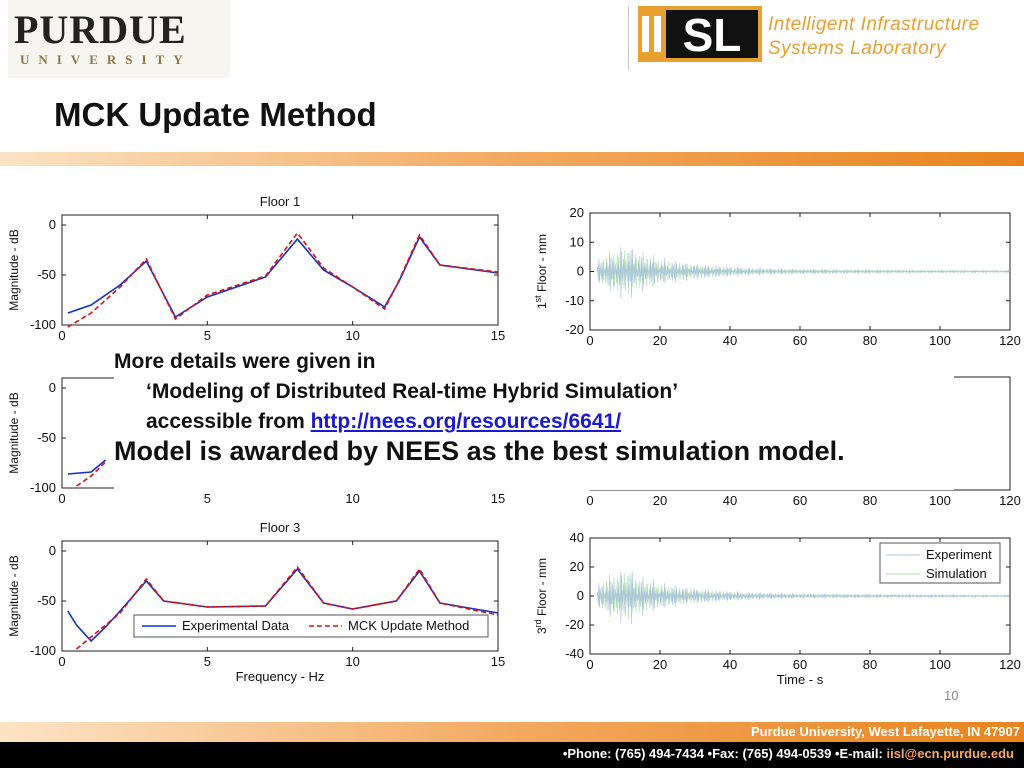 This screenshot has height=768, width=1024. I want to click on chart-title: Floor 1, so click(280, 201).